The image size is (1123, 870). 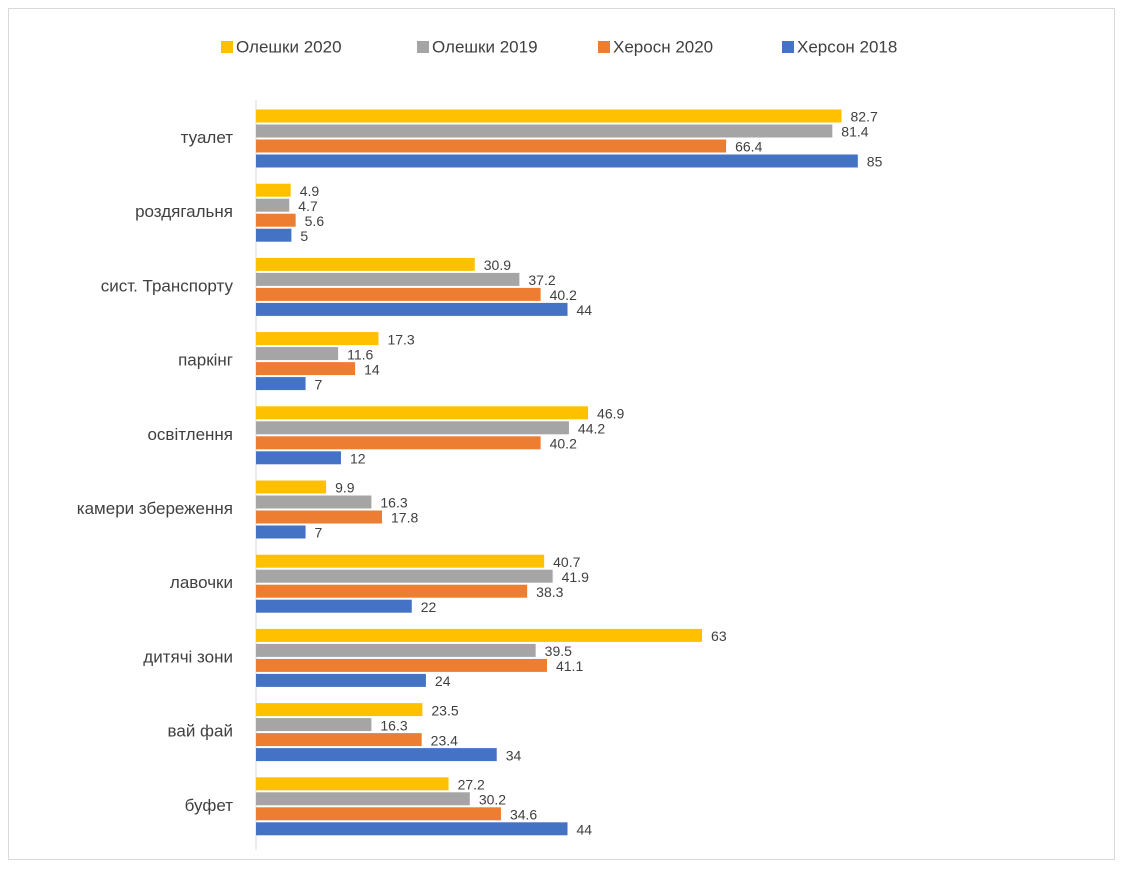 I want to click on value-label: 30.9, so click(x=497, y=265).